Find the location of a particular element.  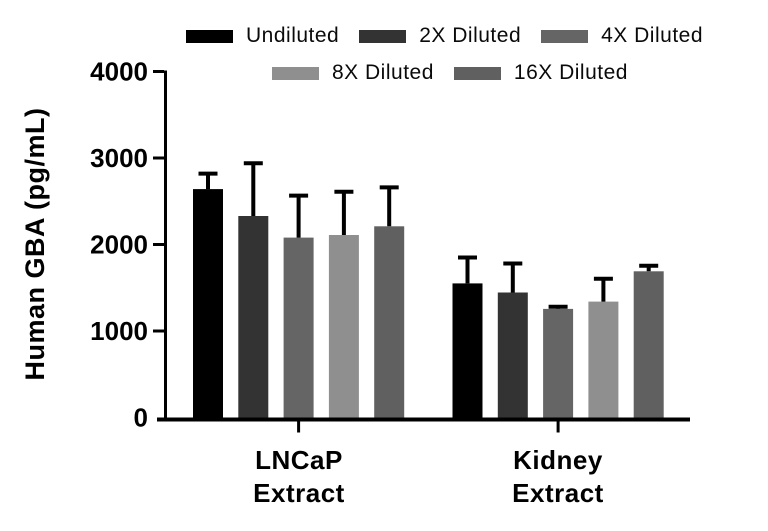

legend-label-16x-diluted: 16X Diluted is located at coordinates (570, 72).